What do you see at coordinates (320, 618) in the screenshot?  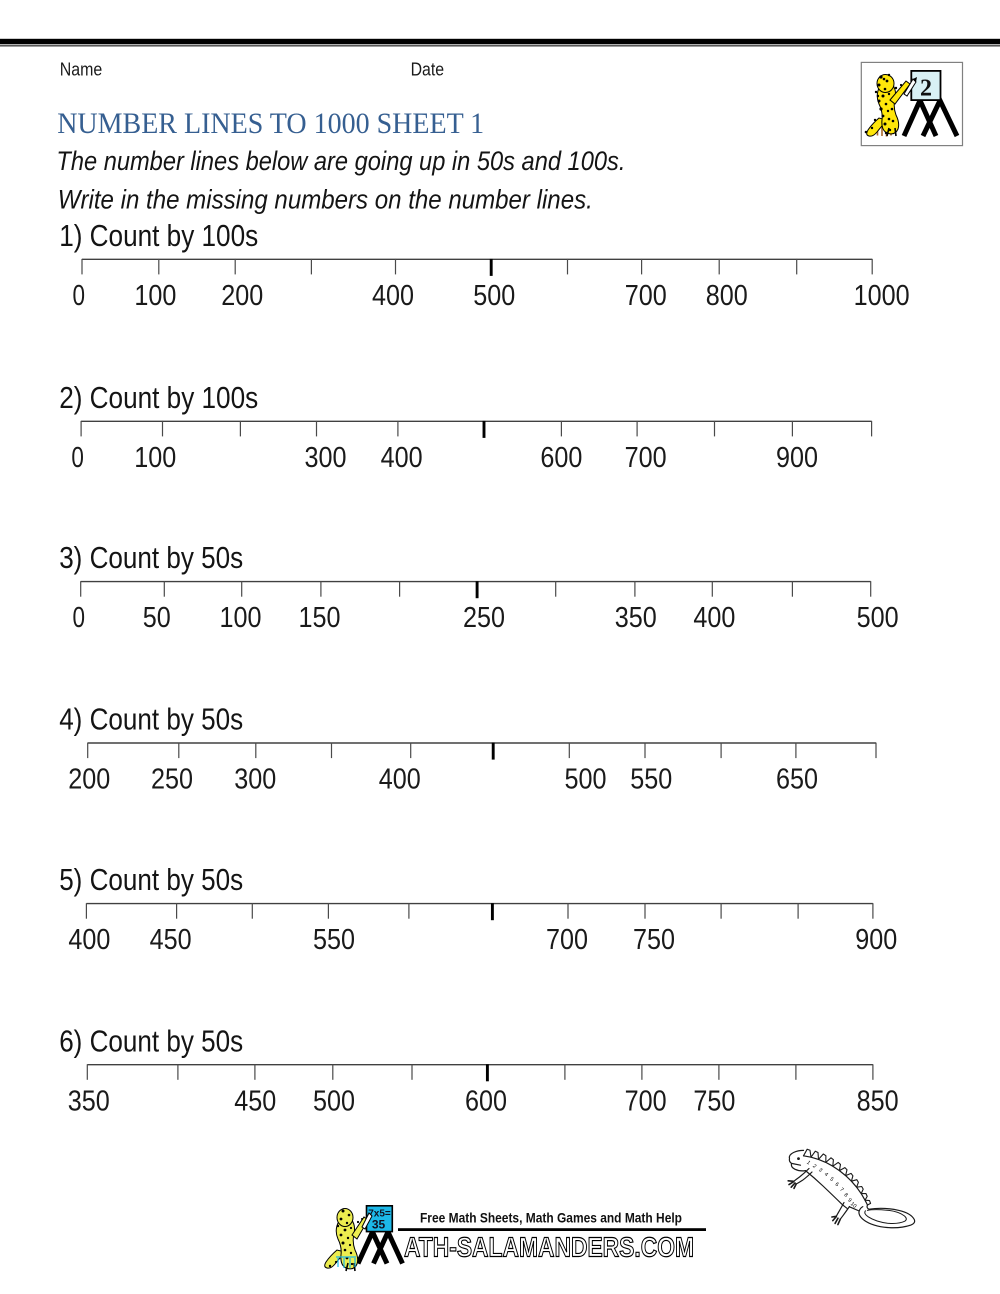 I see `svg-text: 150` at bounding box center [320, 618].